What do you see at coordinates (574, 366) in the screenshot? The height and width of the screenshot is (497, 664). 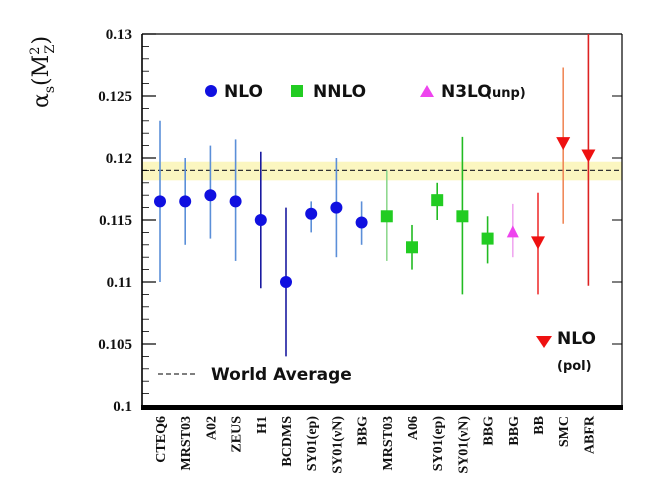 I see `legend-pol-sublabel: (pol)` at bounding box center [574, 366].